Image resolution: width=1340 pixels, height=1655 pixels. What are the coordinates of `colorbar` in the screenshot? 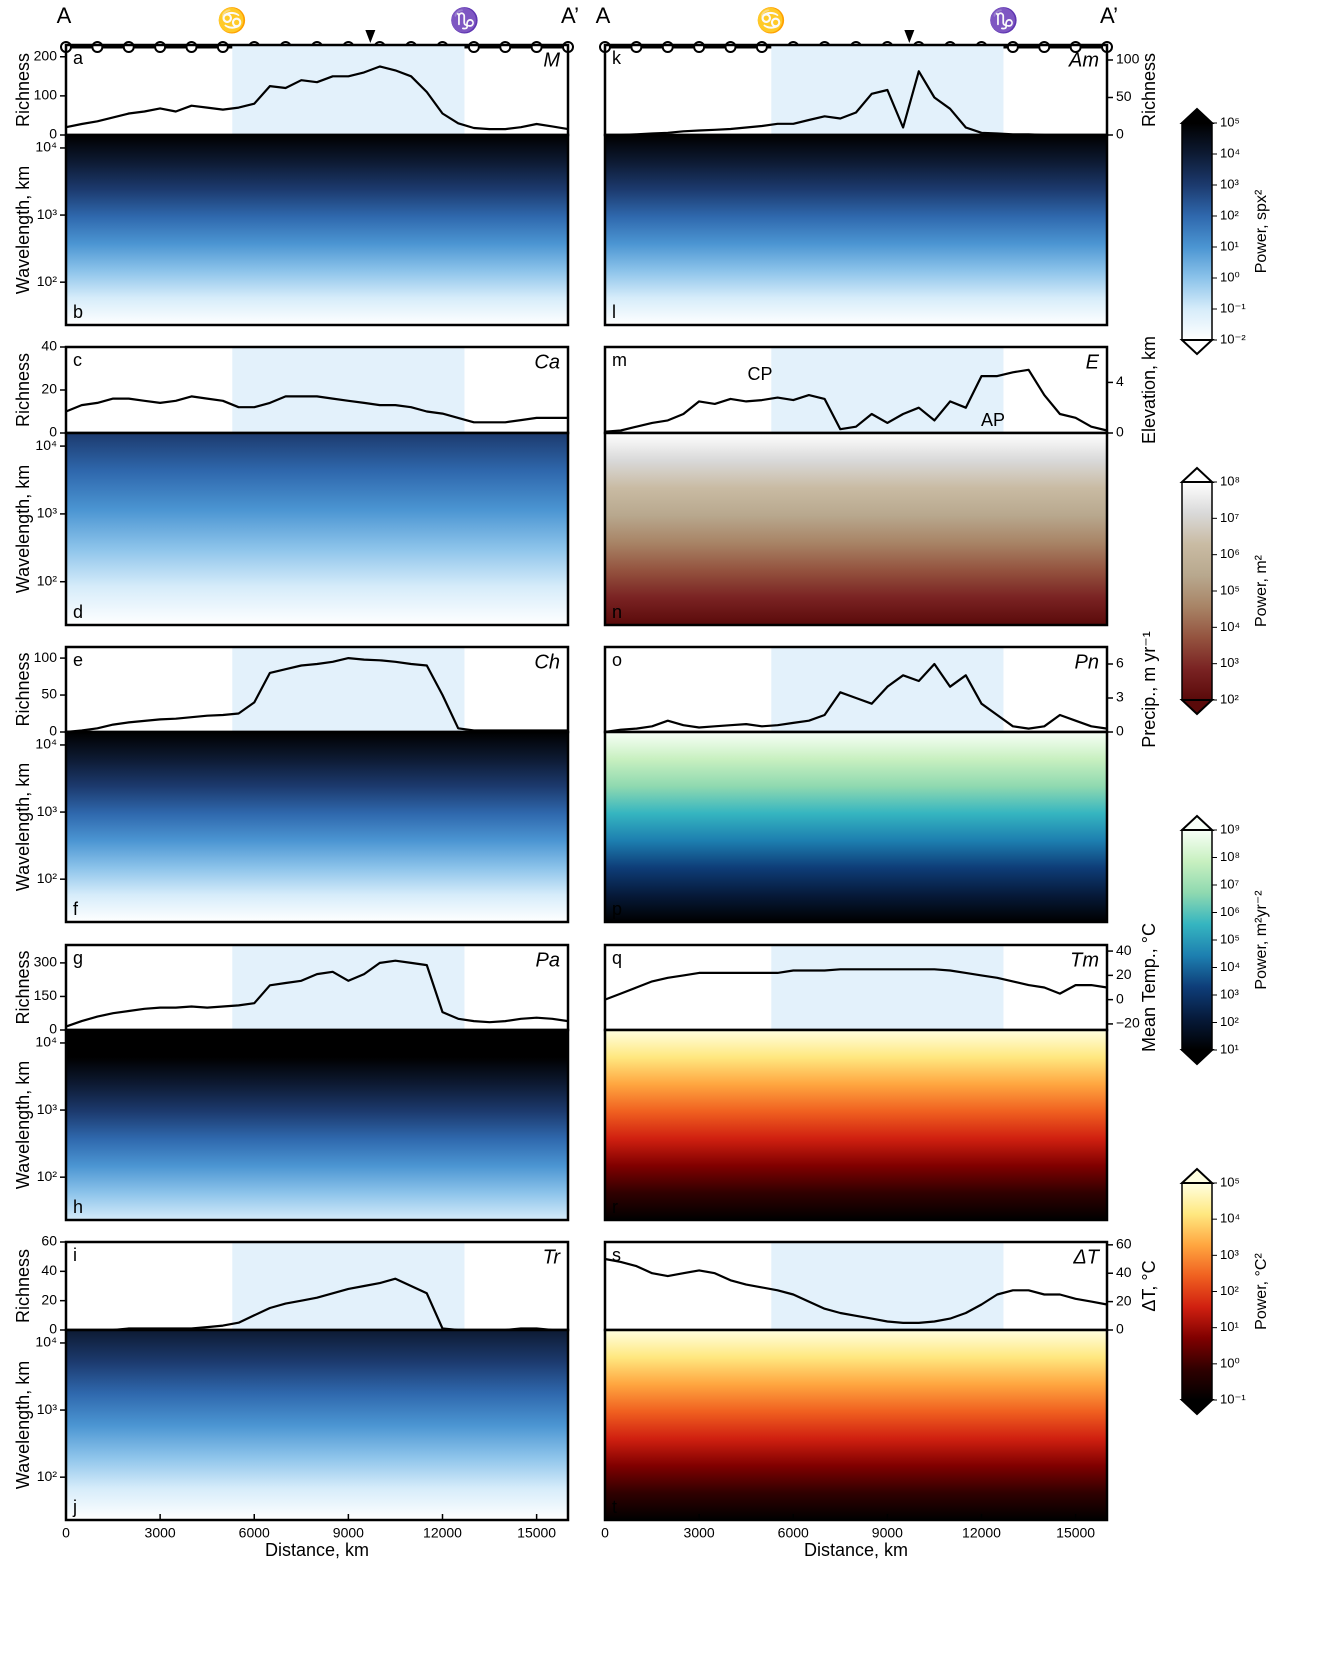 It's located at (1197, 591).